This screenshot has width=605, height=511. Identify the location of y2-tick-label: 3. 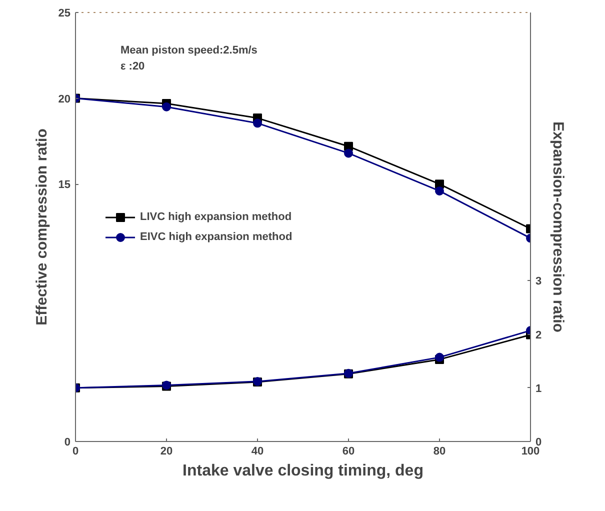
(539, 282).